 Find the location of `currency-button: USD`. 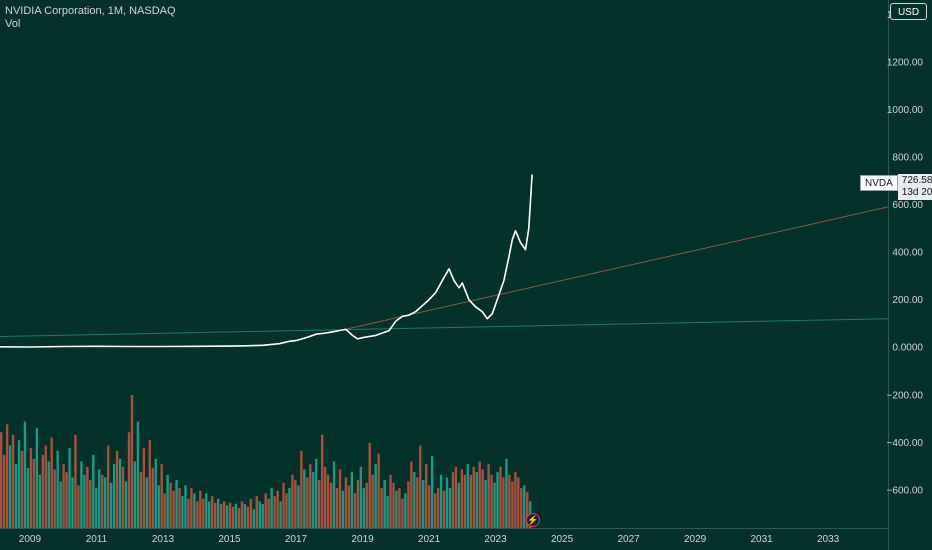

currency-button: USD is located at coordinates (908, 11).